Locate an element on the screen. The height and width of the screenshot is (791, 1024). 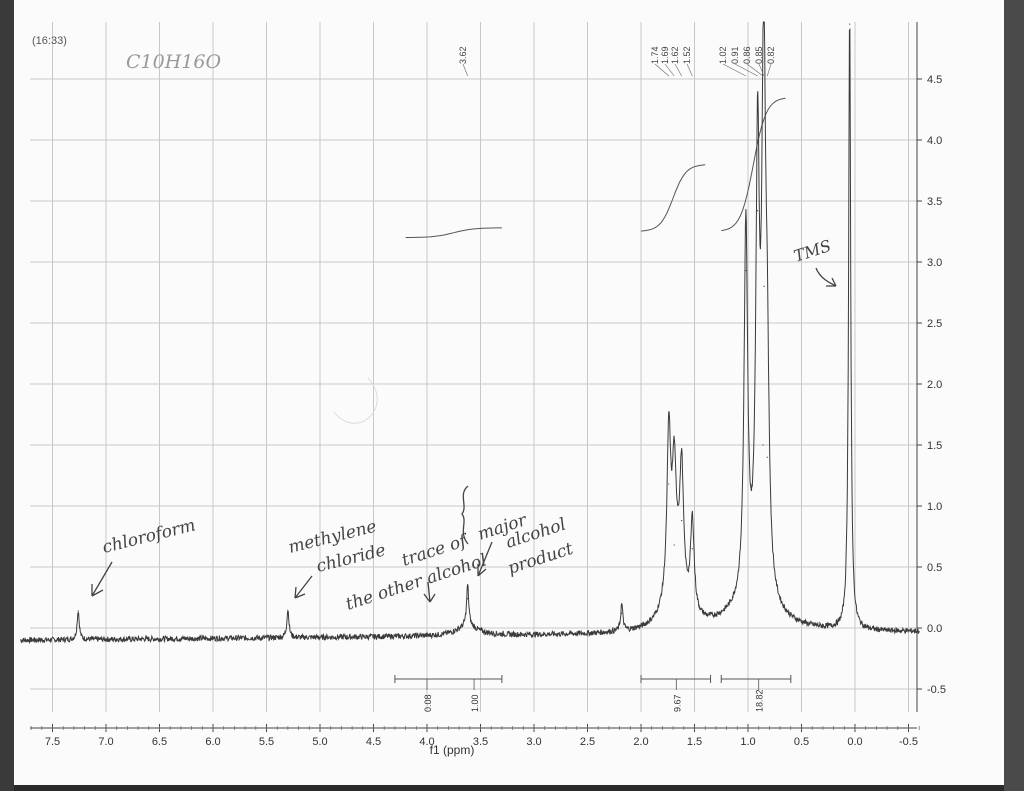
y-tick-label: 0.5 is located at coordinates (934, 568).